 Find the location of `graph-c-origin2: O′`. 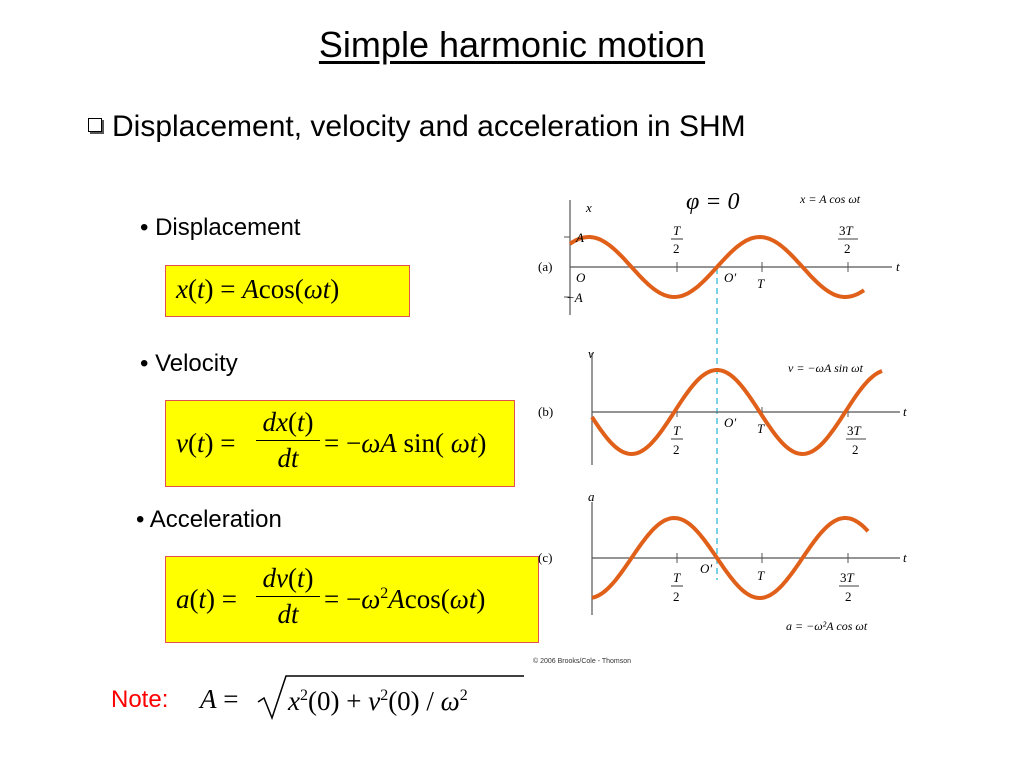

graph-c-origin2: O′ is located at coordinates (706, 568).